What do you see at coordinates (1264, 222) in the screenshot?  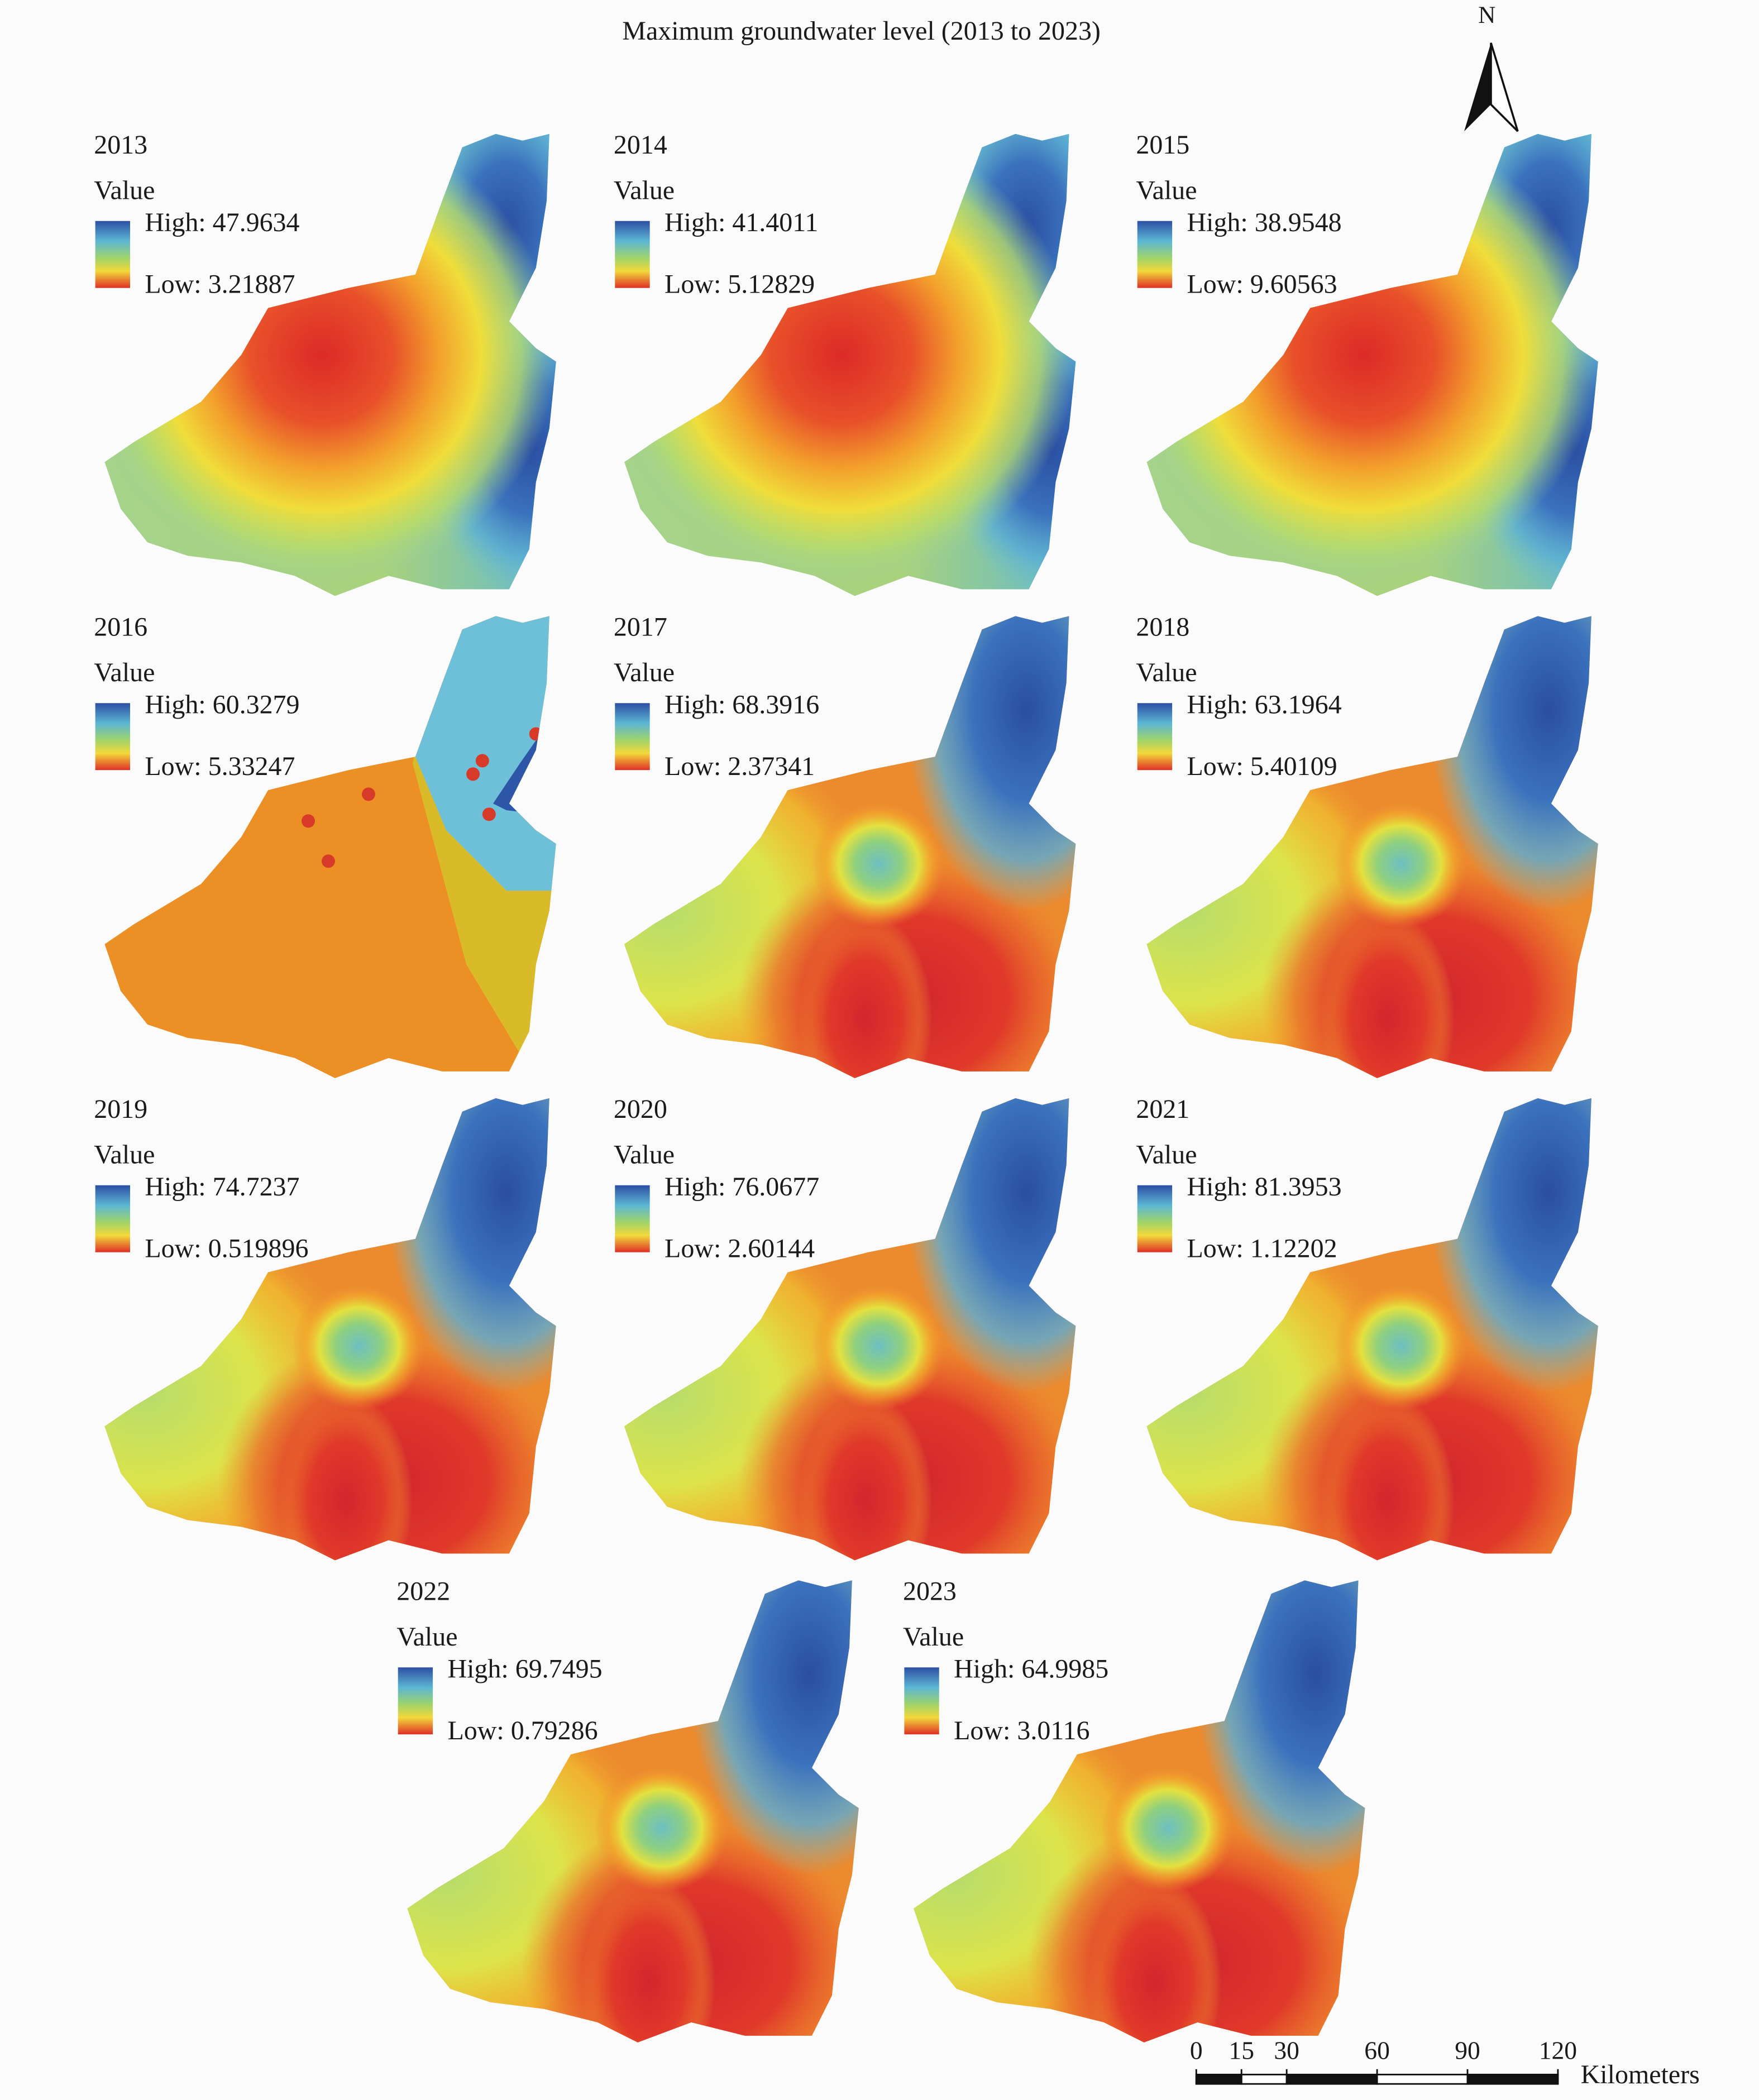 I see `legend-high: High: 38.9548` at bounding box center [1264, 222].